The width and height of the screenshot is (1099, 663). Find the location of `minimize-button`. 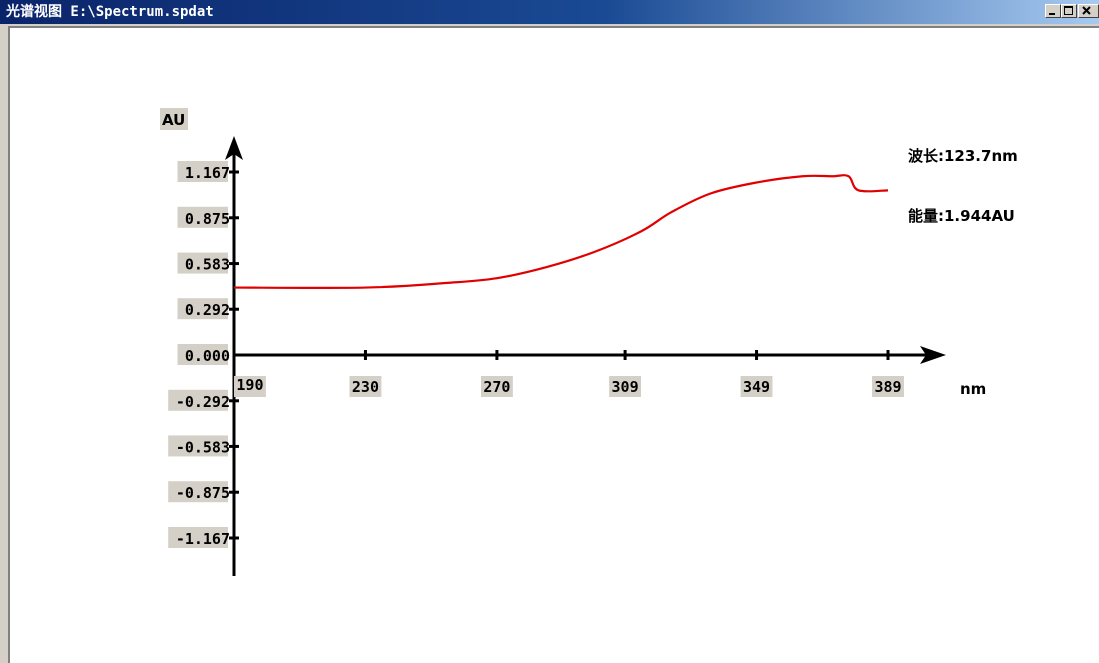

minimize-button is located at coordinates (1053, 11).